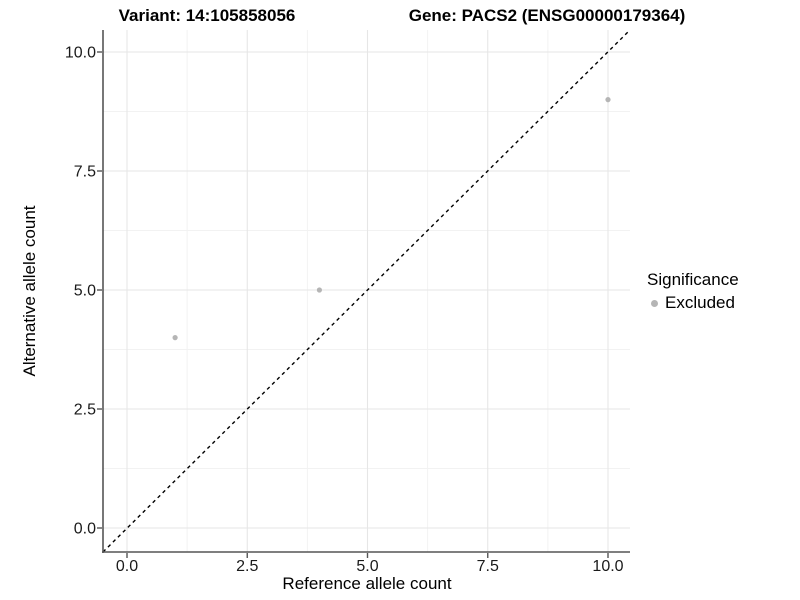 The height and width of the screenshot is (600, 800). Describe the element at coordinates (85, 529) in the screenshot. I see `y-tick-label: 0.0` at that location.